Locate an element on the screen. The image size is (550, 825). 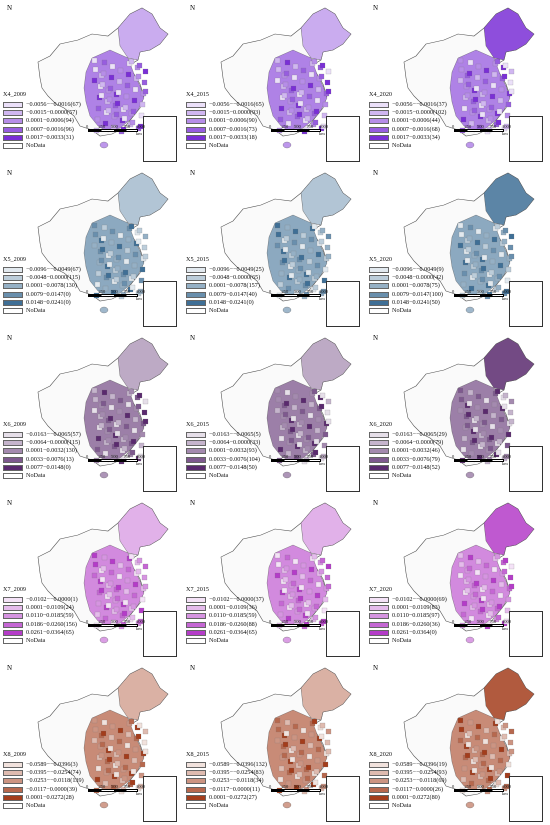
legend-item: −0.0589−−0.0396(132) is located at coordinates (246, 765).